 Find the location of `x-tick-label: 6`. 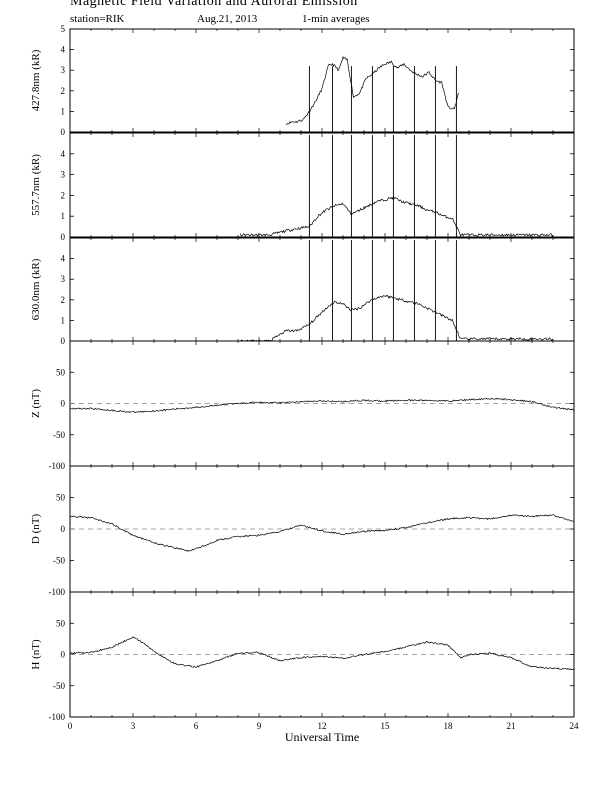

x-tick-label: 6 is located at coordinates (196, 726).